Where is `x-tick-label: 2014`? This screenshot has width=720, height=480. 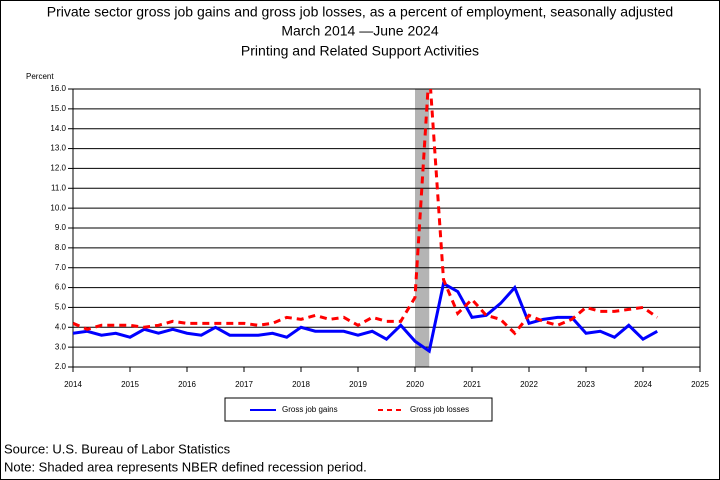 x-tick-label: 2014 is located at coordinates (73, 384).